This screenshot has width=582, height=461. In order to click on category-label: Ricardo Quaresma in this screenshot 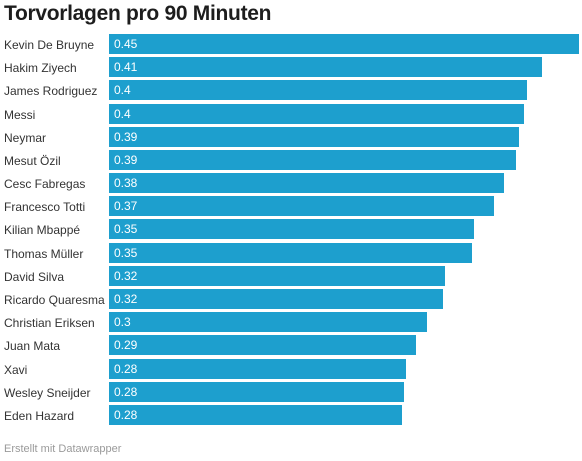, I will do `click(54, 299)`.